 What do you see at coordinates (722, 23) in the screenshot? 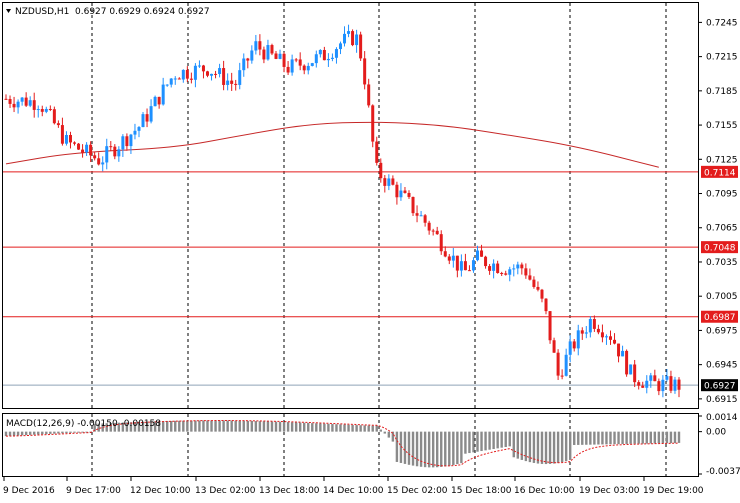
I see `price-label: 0.7245` at bounding box center [722, 23].